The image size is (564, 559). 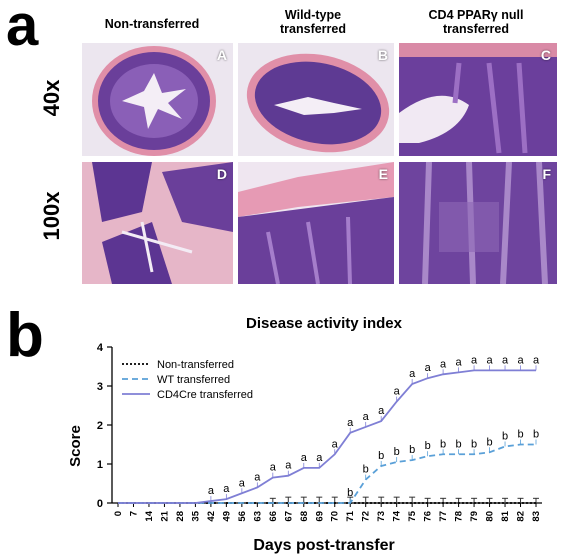 What do you see at coordinates (521, 516) in the screenshot?
I see `x-tick-label: 82` at bounding box center [521, 516].